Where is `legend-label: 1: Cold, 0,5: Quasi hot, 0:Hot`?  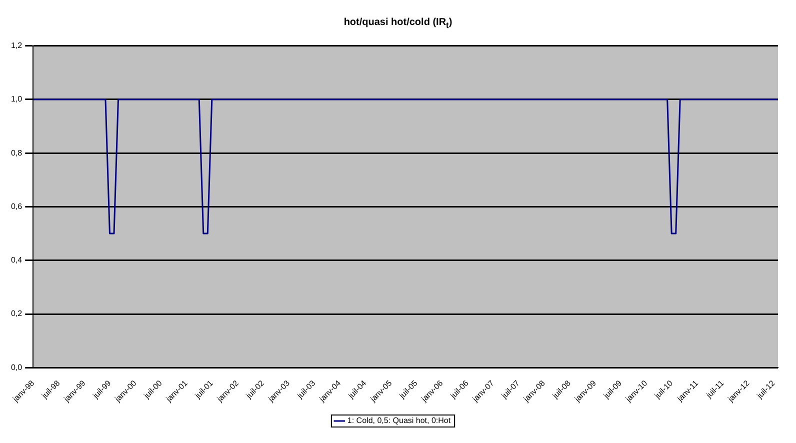 legend-label: 1: Cold, 0,5: Quasi hot, 0:Hot is located at coordinates (399, 421).